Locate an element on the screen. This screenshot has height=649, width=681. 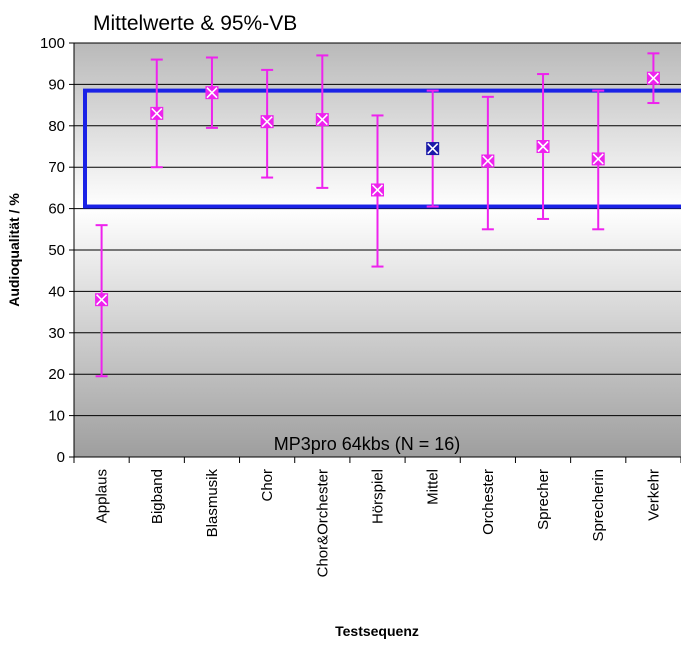
x-tick-label: Verkehr is located at coordinates (653, 495).